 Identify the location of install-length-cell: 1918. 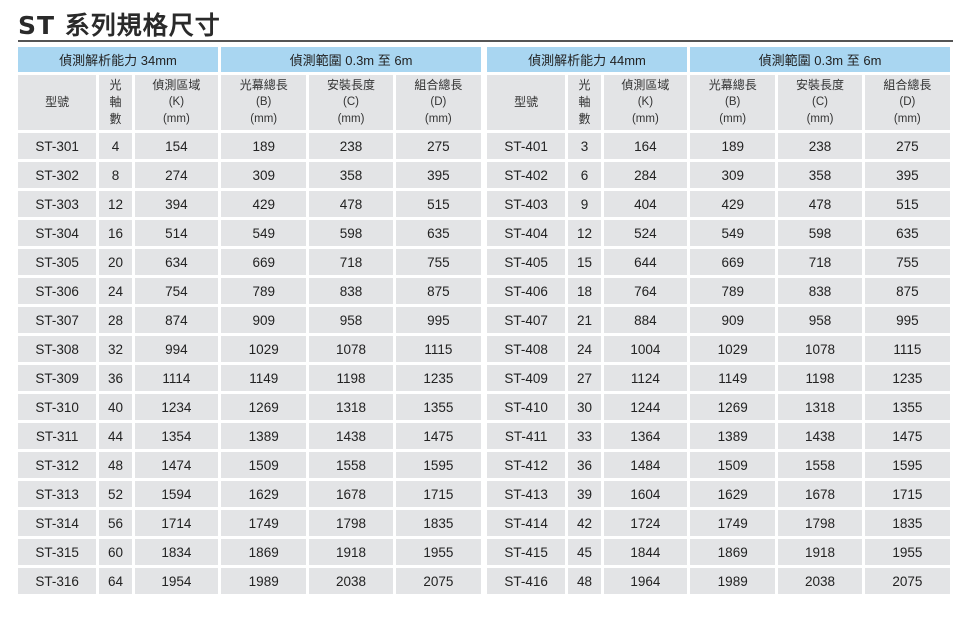
(351, 552).